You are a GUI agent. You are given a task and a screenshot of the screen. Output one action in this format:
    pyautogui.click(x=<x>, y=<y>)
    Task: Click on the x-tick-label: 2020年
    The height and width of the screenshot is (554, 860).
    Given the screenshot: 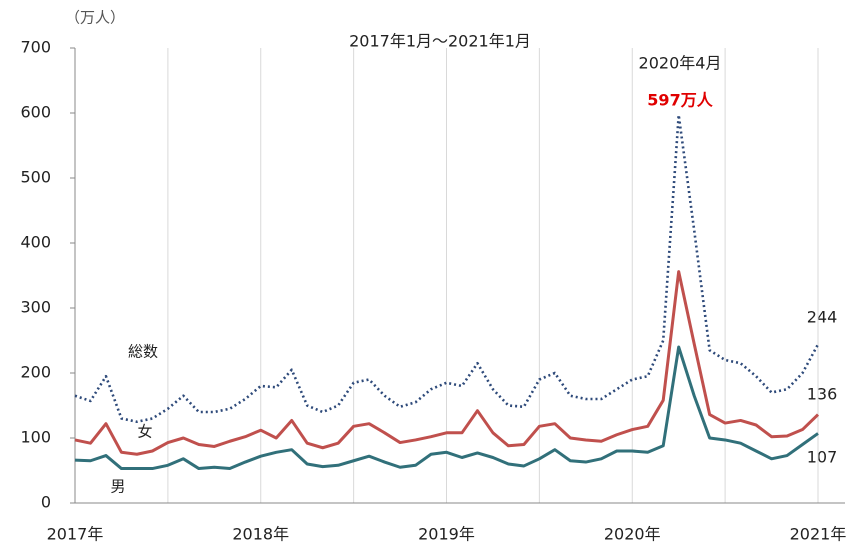 What is the action you would take?
    pyautogui.click(x=632, y=534)
    